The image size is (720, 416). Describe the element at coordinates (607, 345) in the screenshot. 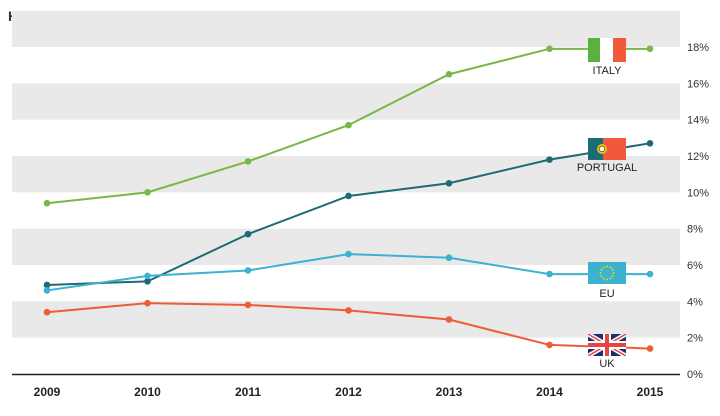

I see `uk-flag-icon` at that location.